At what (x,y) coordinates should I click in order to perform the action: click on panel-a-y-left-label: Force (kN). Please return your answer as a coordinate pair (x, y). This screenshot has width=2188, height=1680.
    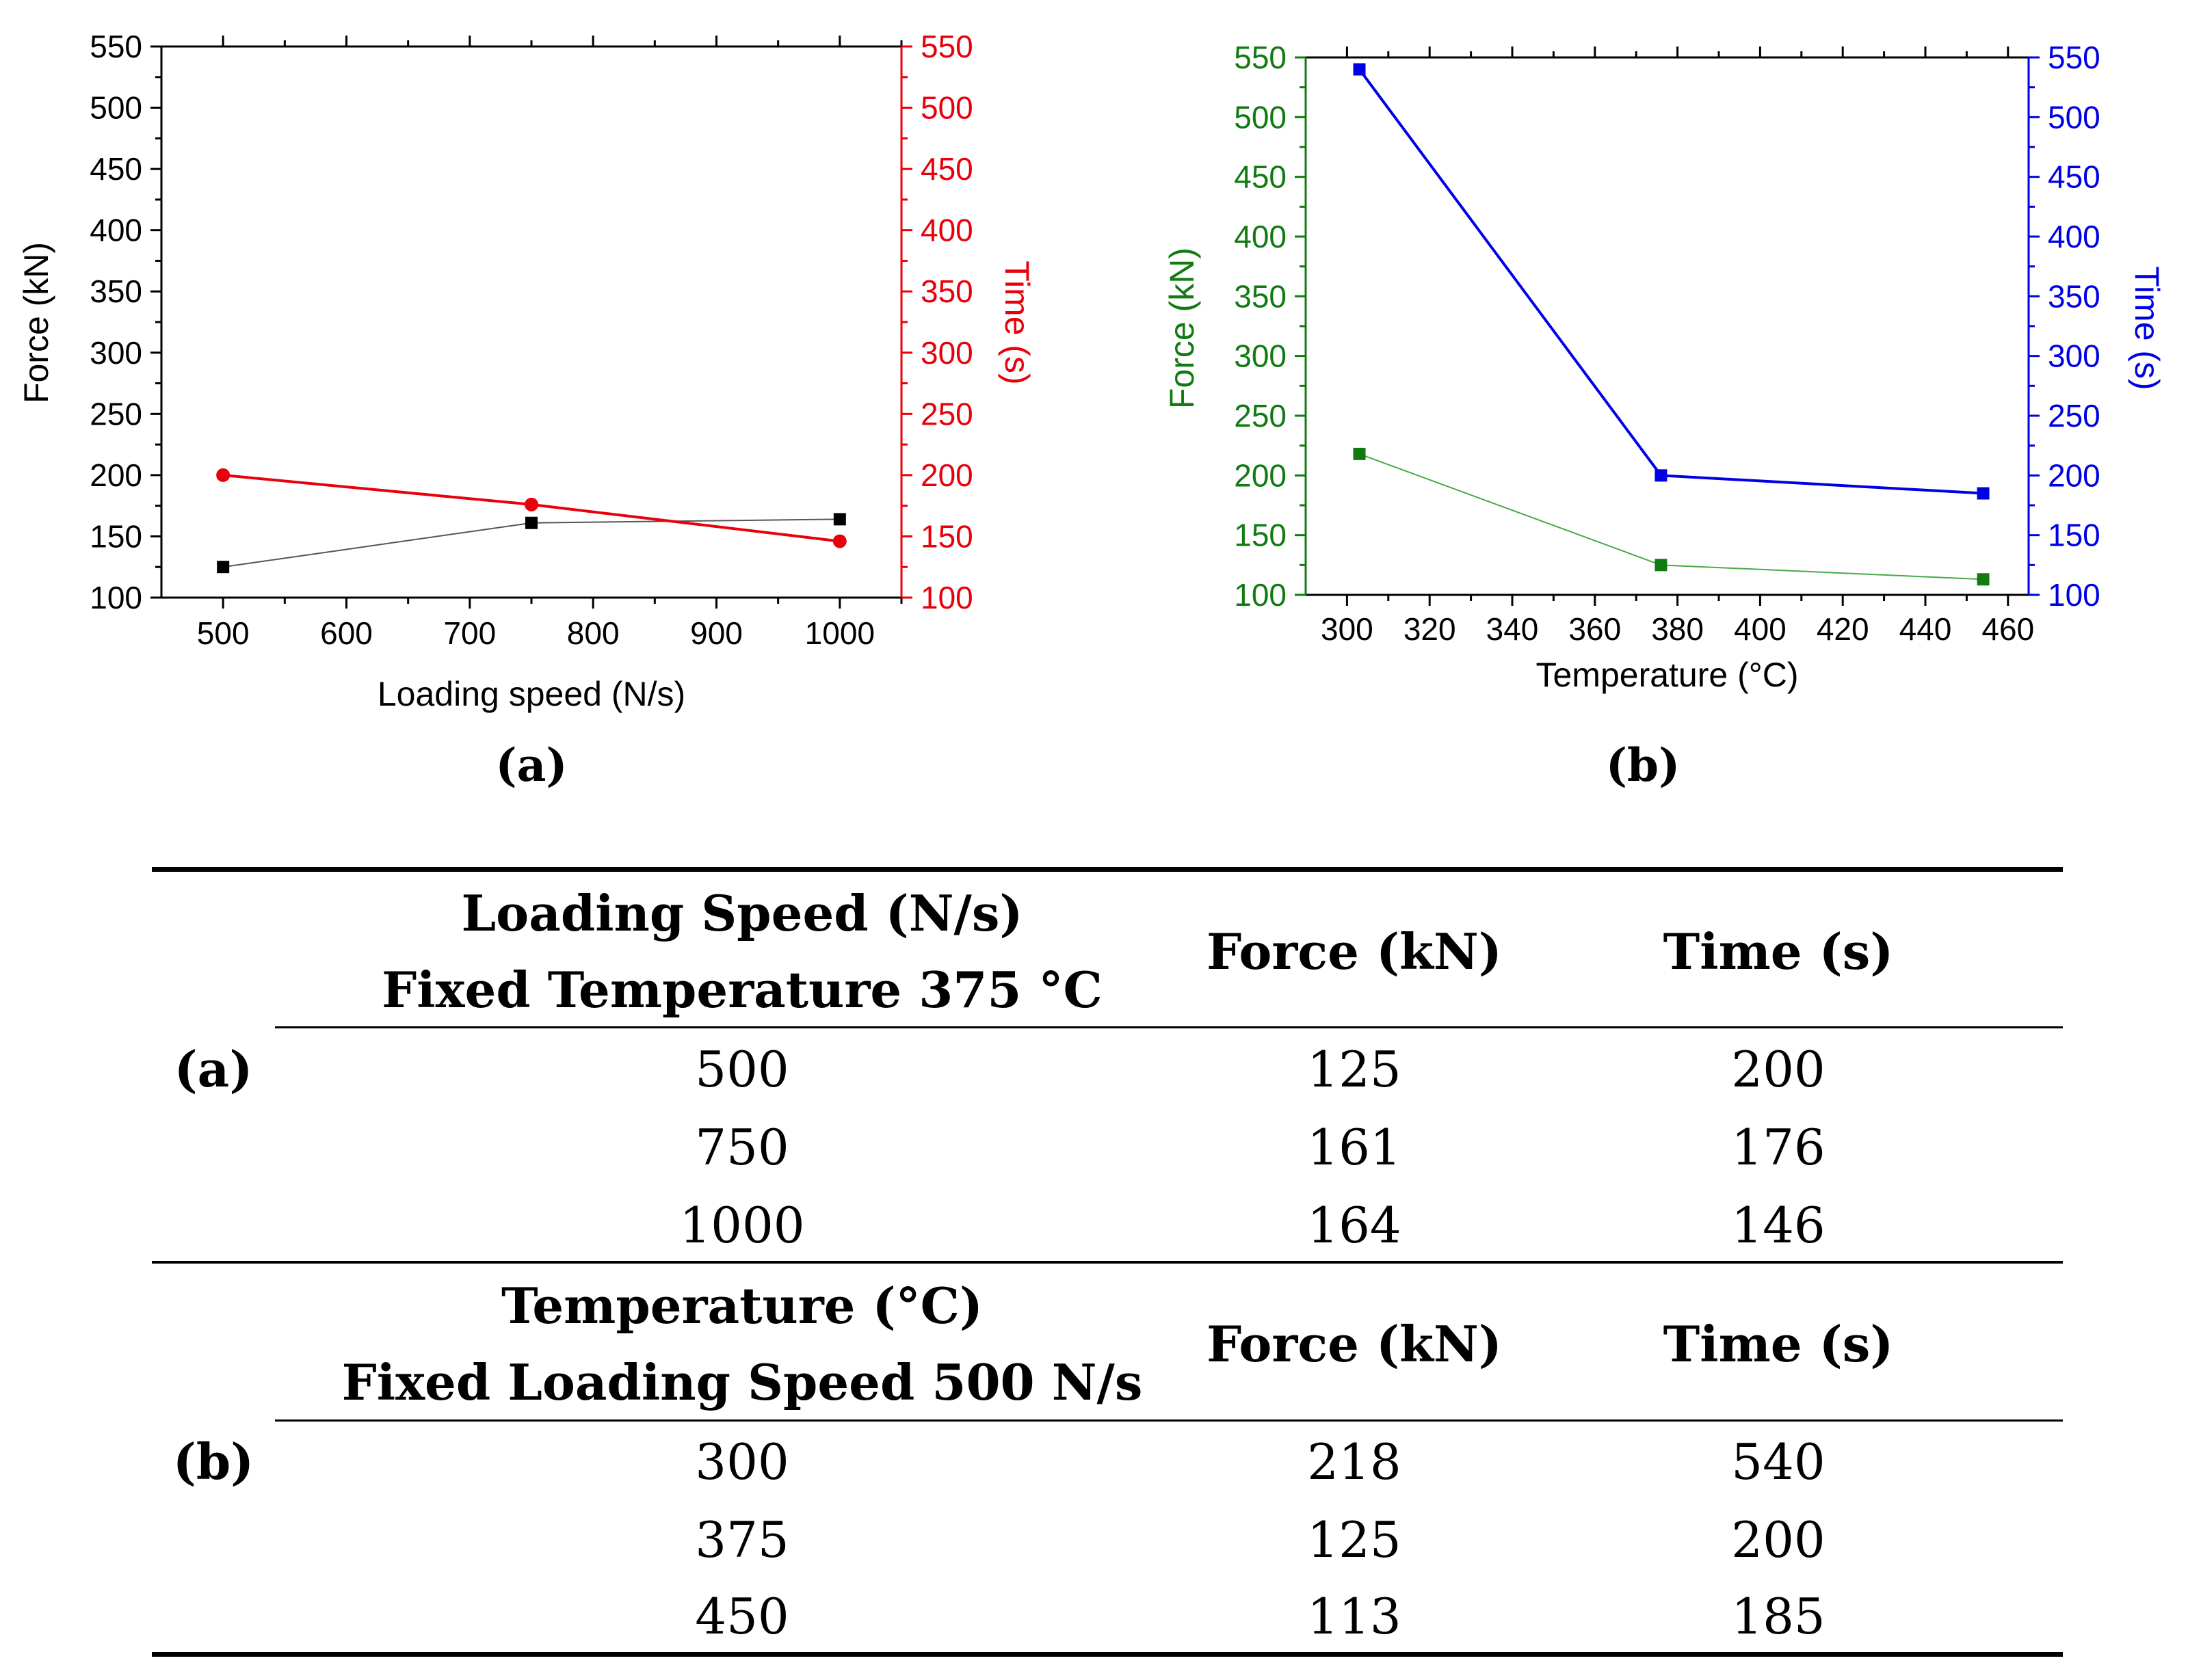
    Looking at the image, I should click on (36, 322).